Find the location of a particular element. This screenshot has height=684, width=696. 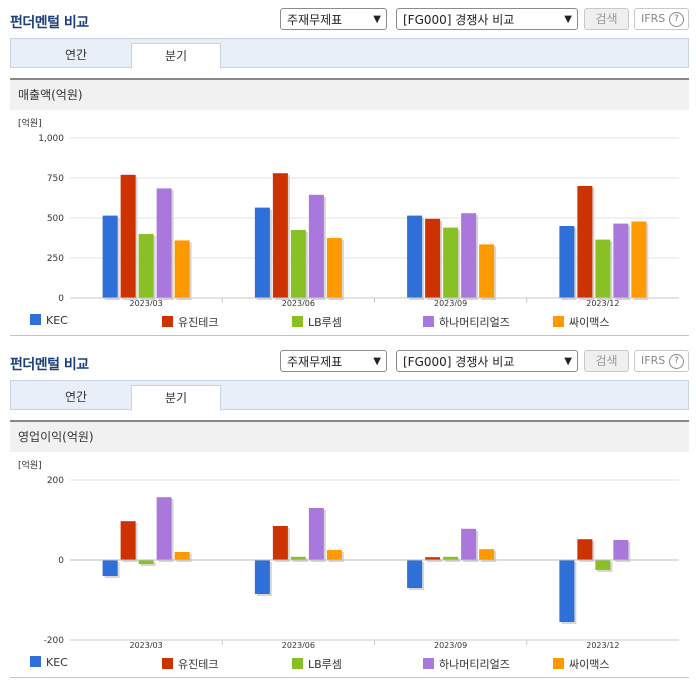

y-tick-label: 200 is located at coordinates (55, 481).